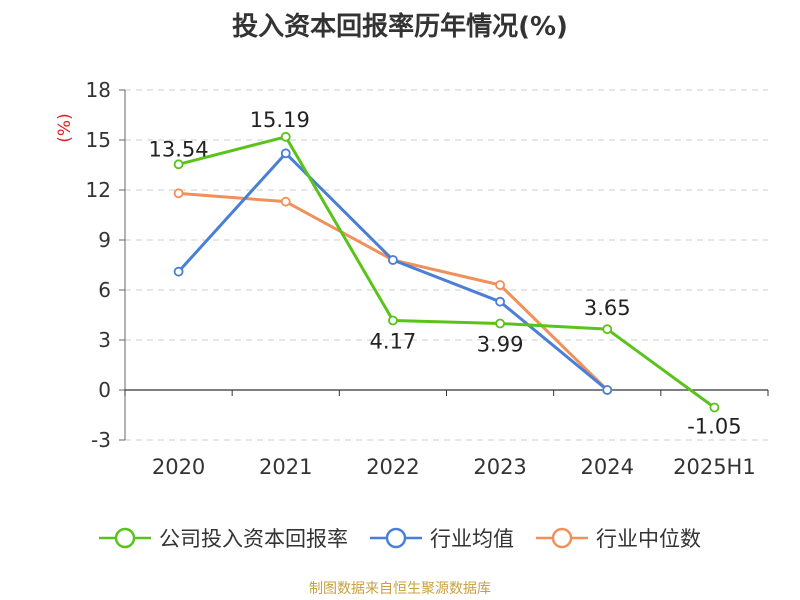 The image size is (800, 600). I want to click on data-label: 4.17, so click(393, 342).